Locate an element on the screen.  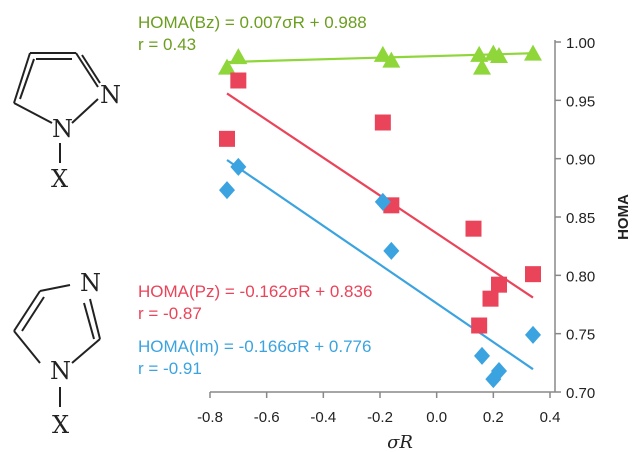
x-tick-label: -0.4 is located at coordinates (323, 417).